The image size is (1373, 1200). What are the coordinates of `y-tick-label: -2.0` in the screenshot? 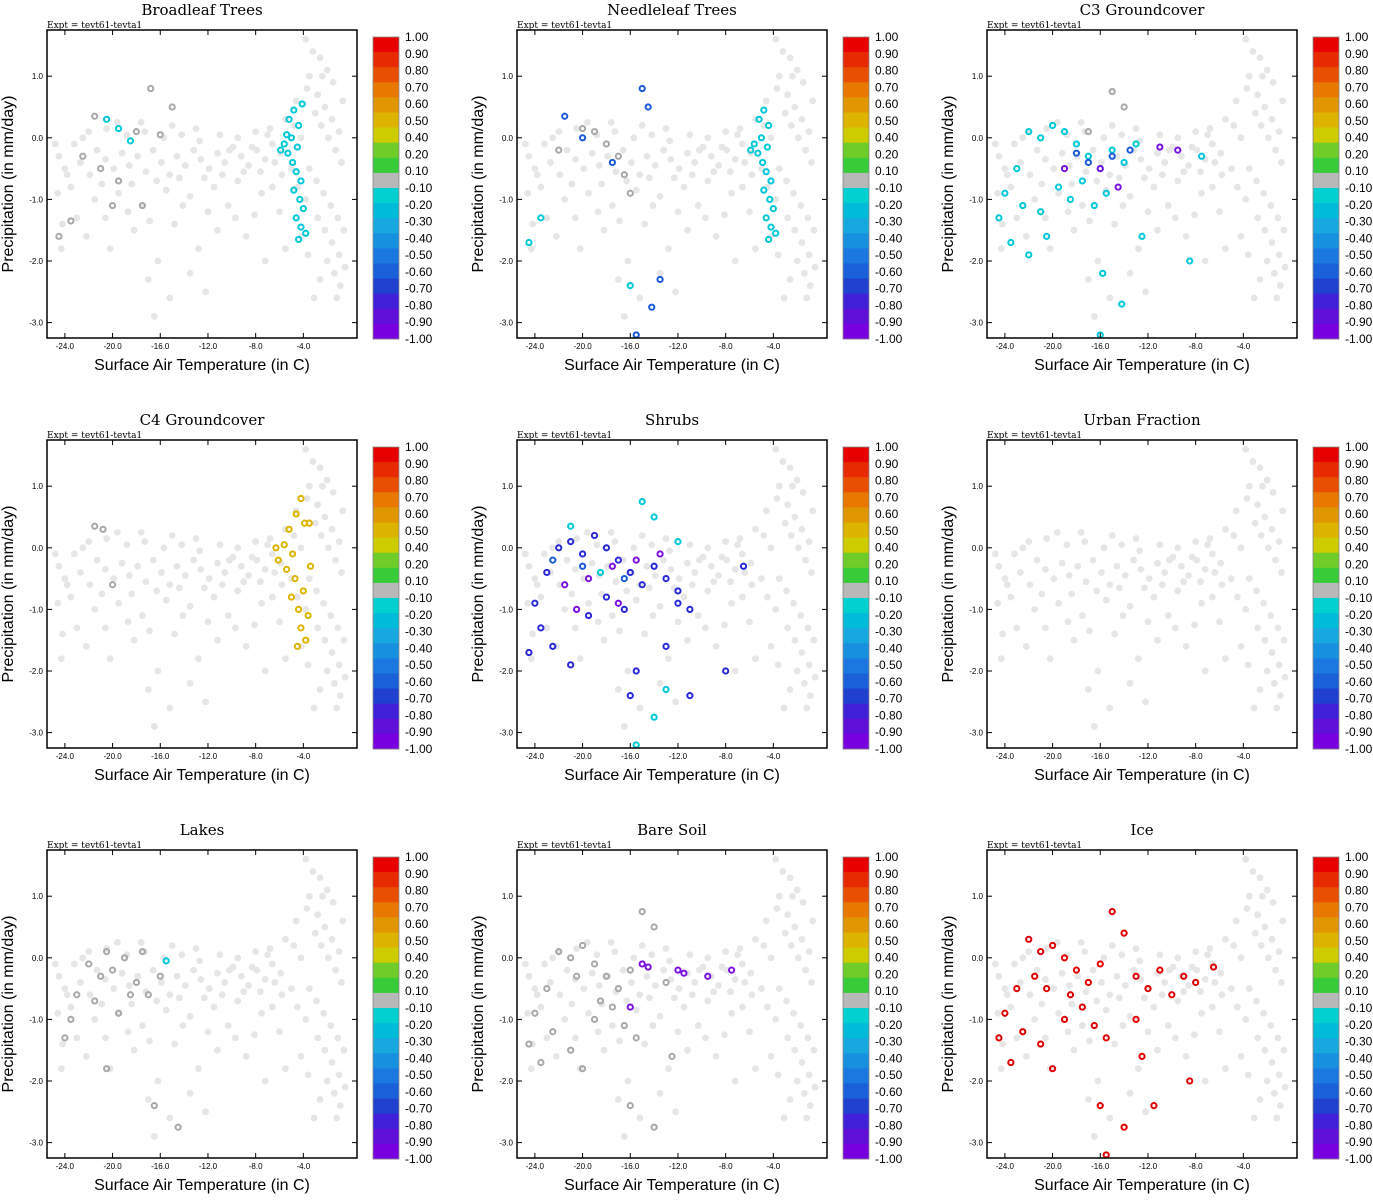 It's located at (506, 671).